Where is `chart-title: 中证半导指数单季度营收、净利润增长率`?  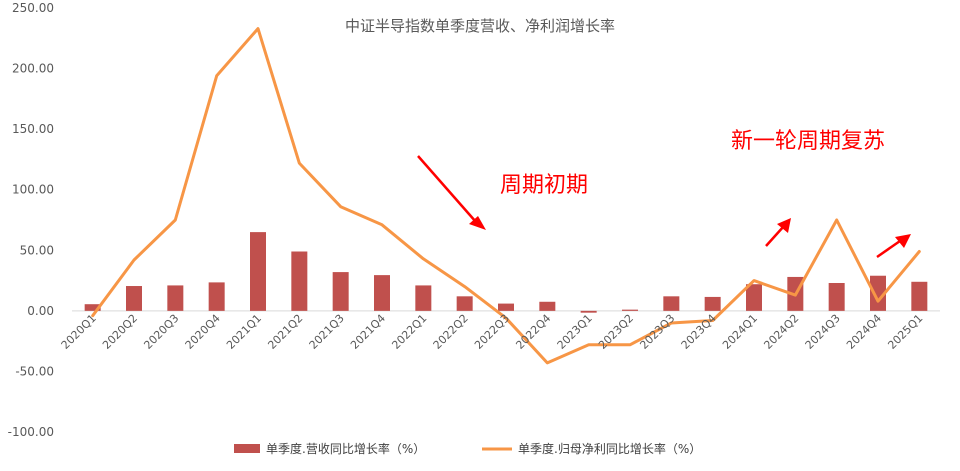 chart-title: 中证半导指数单季度营收、净利润增长率 is located at coordinates (480, 26).